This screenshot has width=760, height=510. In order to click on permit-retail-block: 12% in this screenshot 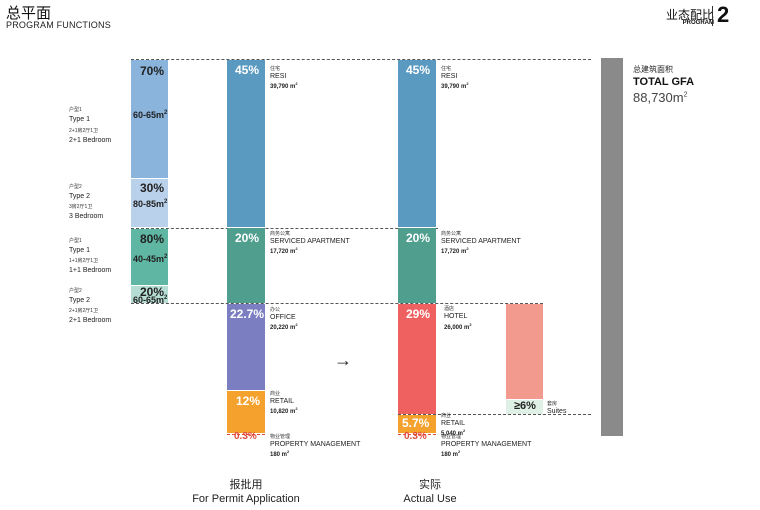, I will do `click(246, 412)`.